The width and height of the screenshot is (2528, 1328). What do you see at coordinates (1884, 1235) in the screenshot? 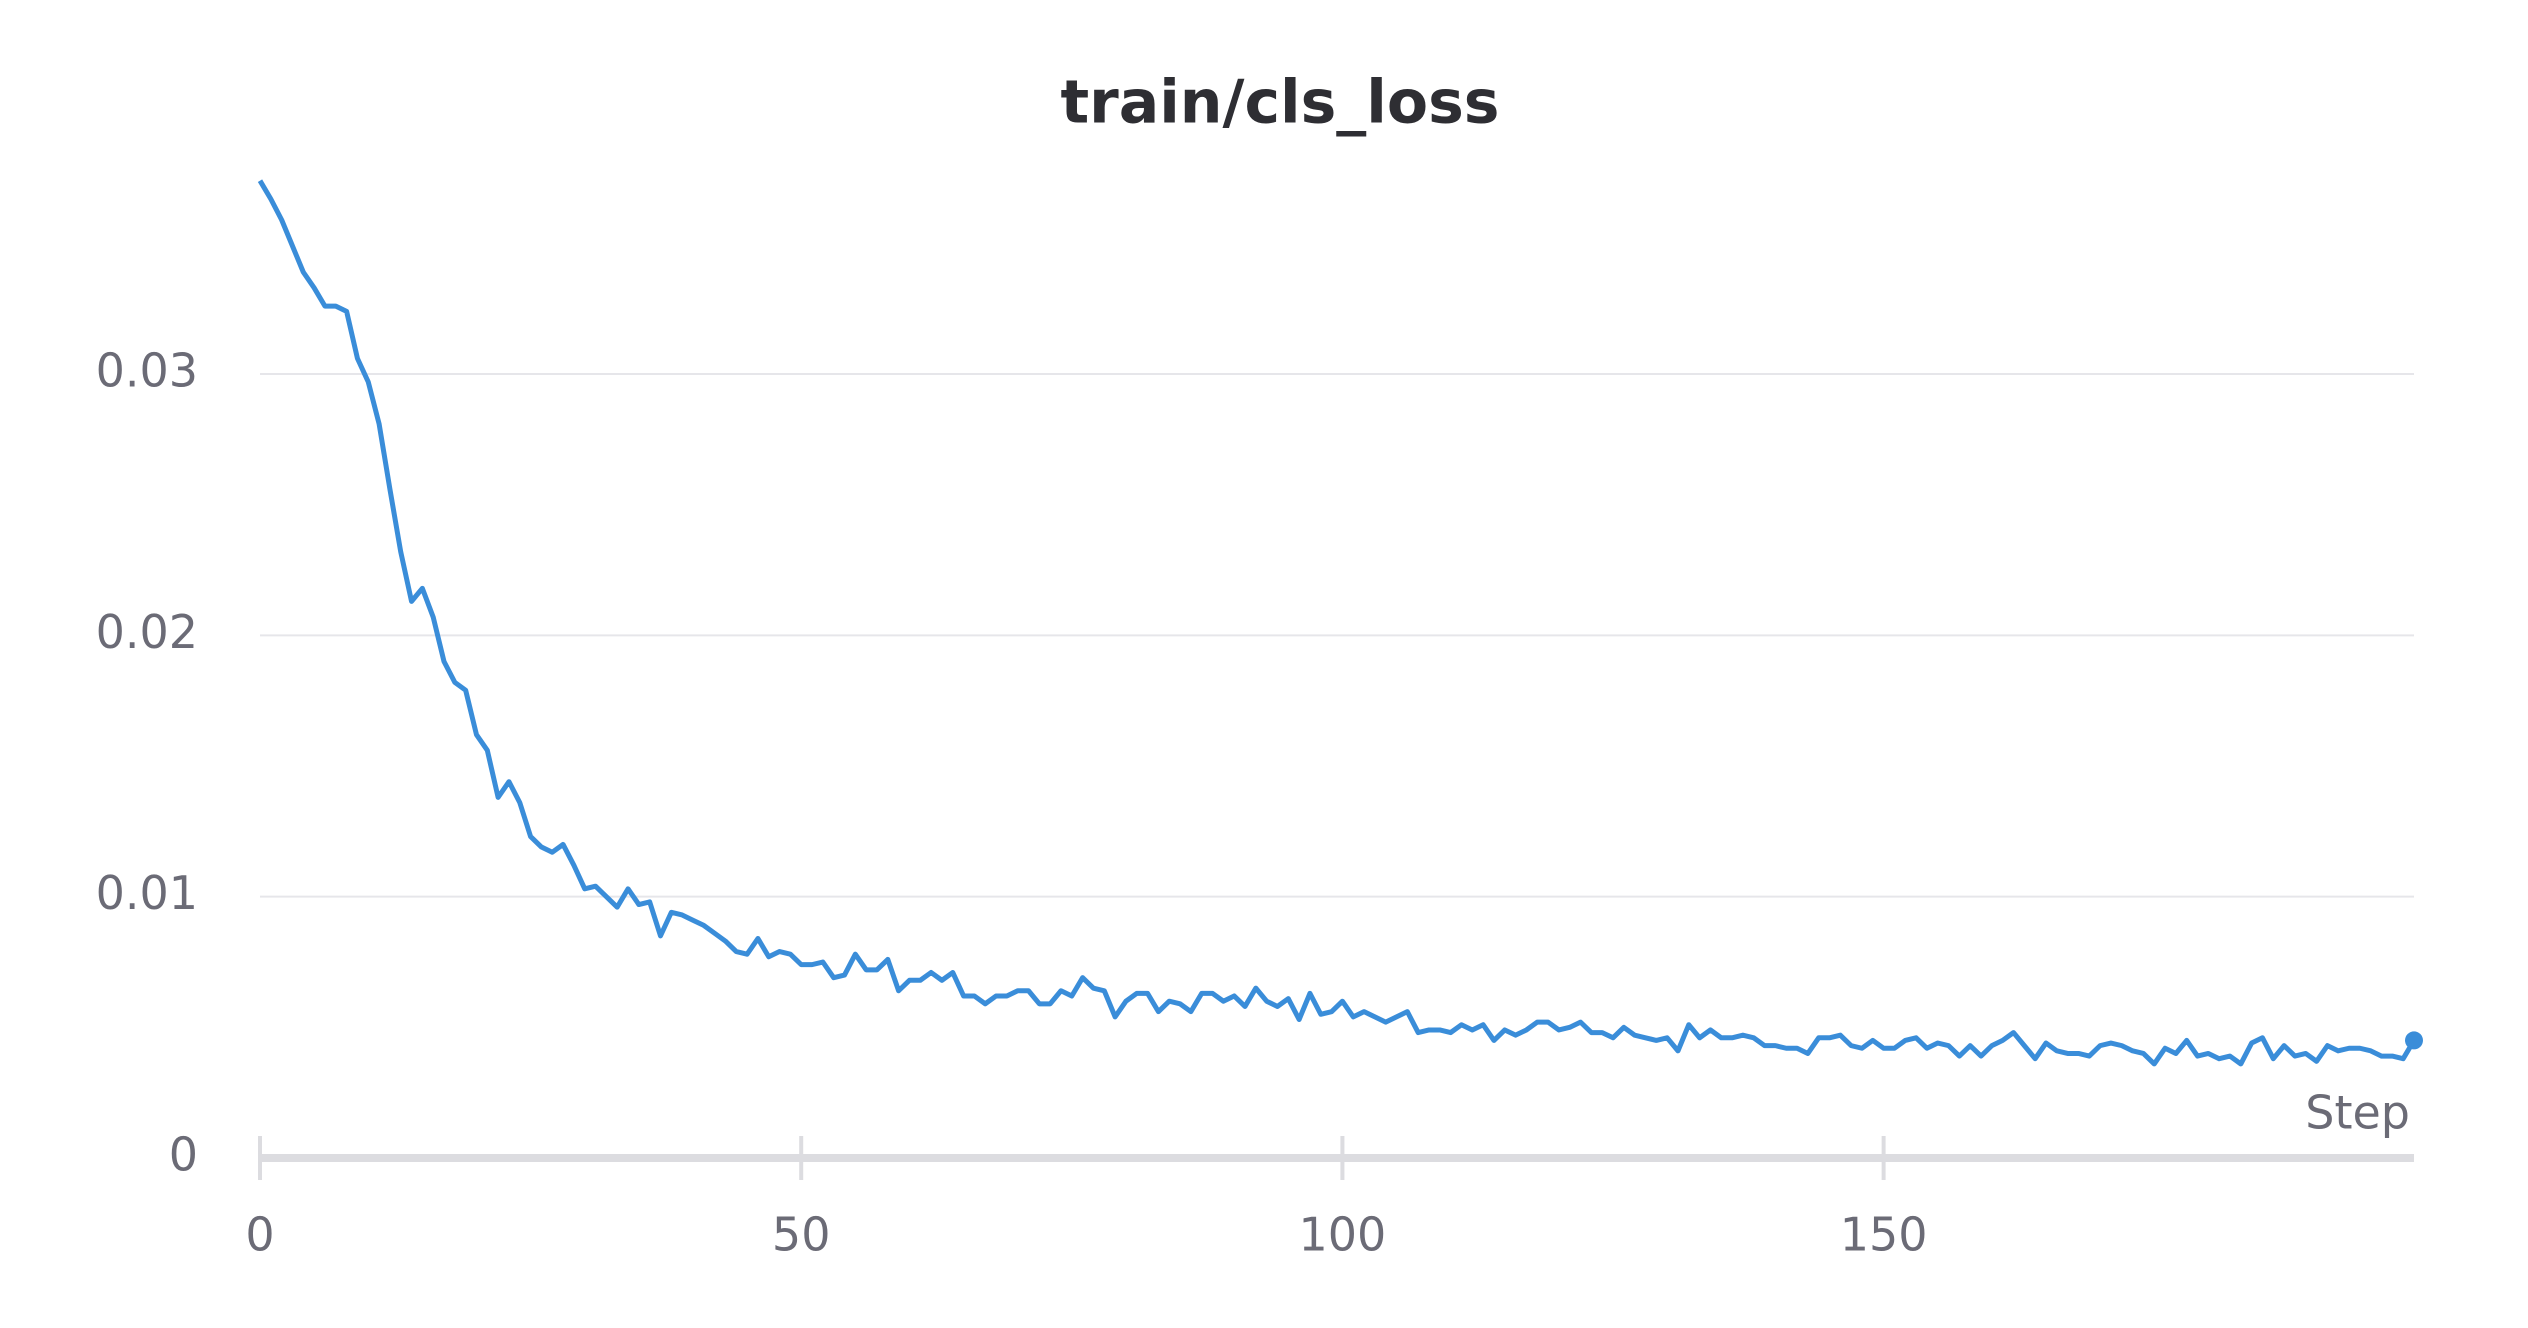
I see `x-tick-label: 150` at bounding box center [1884, 1235].